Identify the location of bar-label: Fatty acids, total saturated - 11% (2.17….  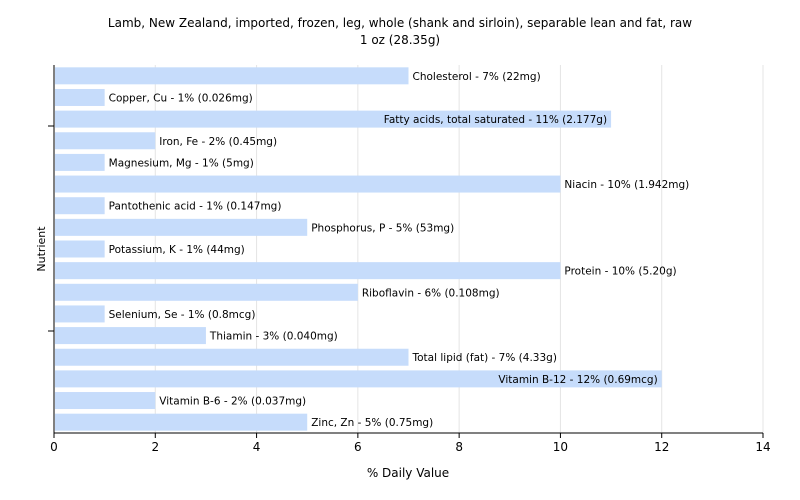
(495, 120).